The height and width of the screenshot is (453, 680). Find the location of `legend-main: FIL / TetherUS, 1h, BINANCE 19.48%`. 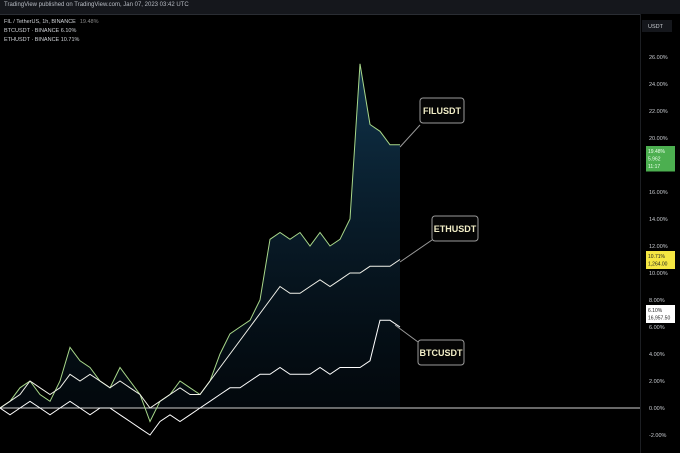

legend-main: FIL / TetherUS, 1h, BINANCE 19.48% is located at coordinates (51, 22).